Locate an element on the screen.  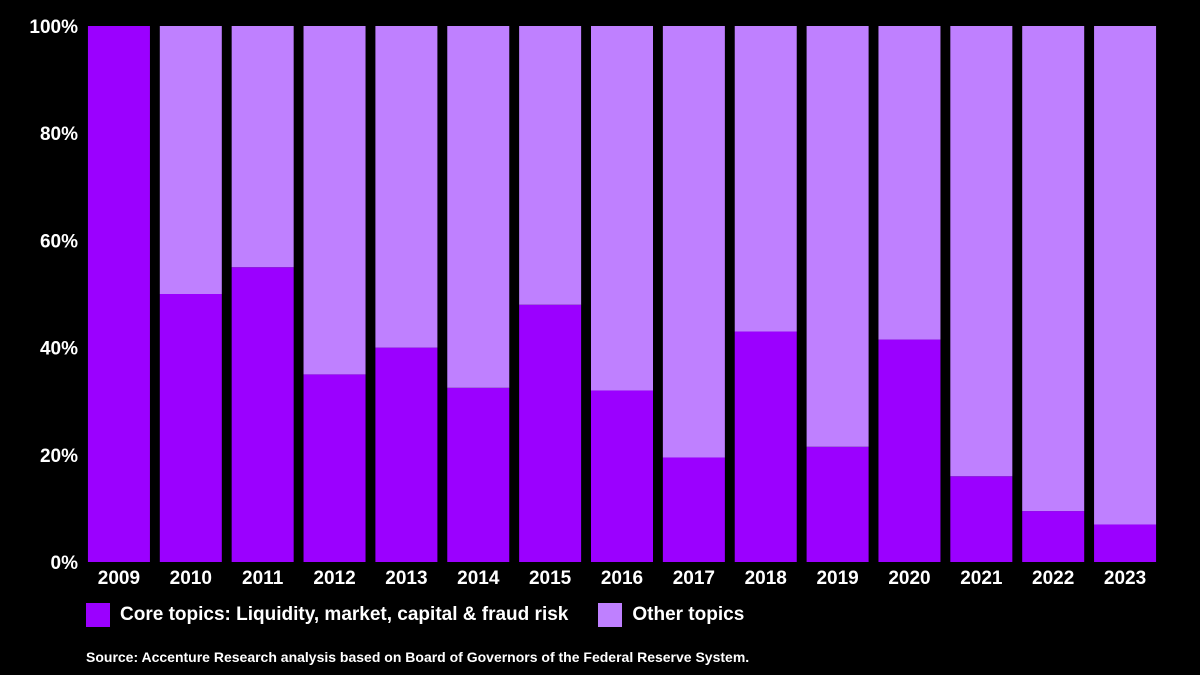
bar-core-2009 is located at coordinates (118, 294).